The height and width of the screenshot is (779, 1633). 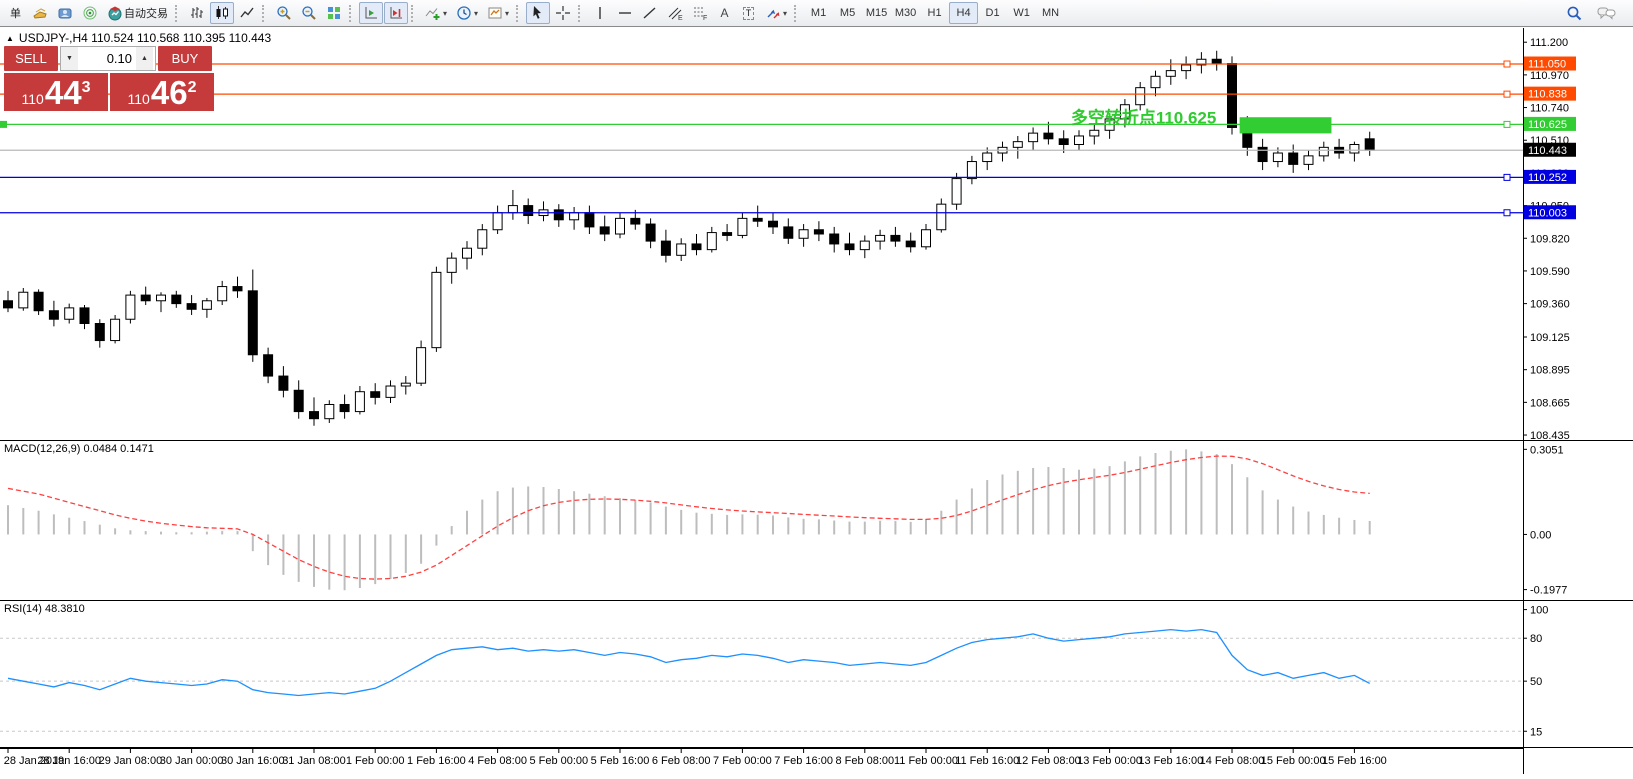 I want to click on buy-price-prefix: 110, so click(x=138, y=99).